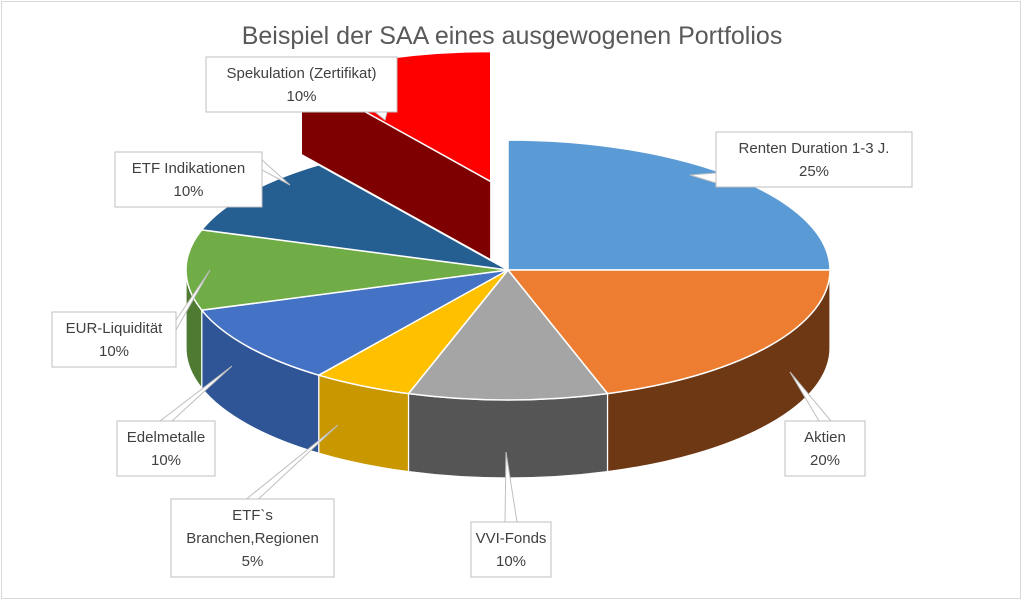  I want to click on data-label-3: ETF`s Branchen,Regionen 5%, so click(254, 501).